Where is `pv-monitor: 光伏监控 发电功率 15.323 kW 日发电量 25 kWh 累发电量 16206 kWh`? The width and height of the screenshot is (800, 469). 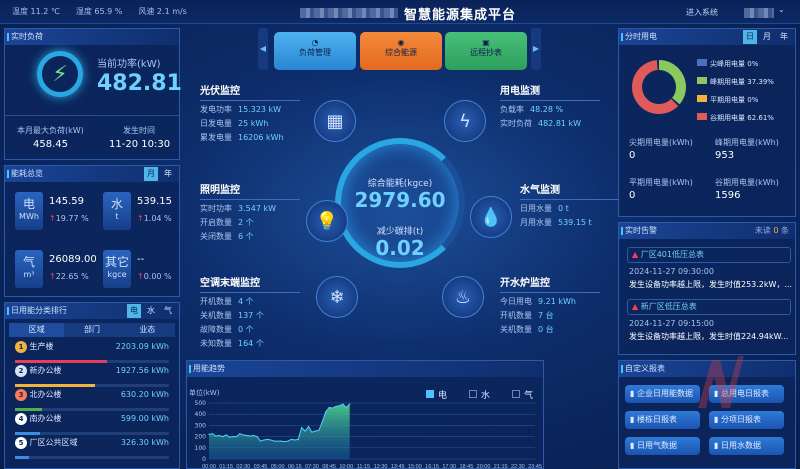
pv-monitor: 光伏监控 发电功率 15.323 kW 日发电量 25 kWh 累发电量 16206 kWh is located at coordinates (250, 114).